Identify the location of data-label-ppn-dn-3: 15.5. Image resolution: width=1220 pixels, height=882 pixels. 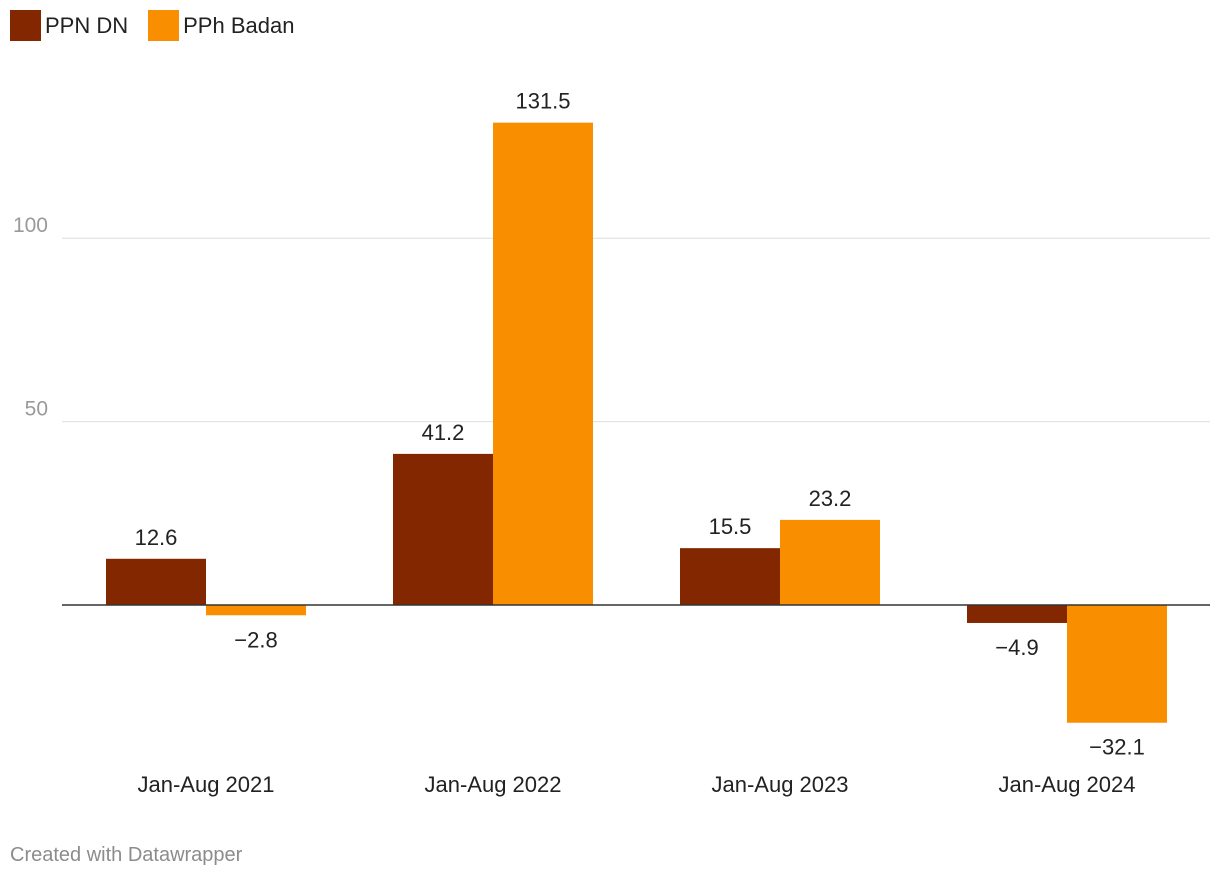
(730, 526).